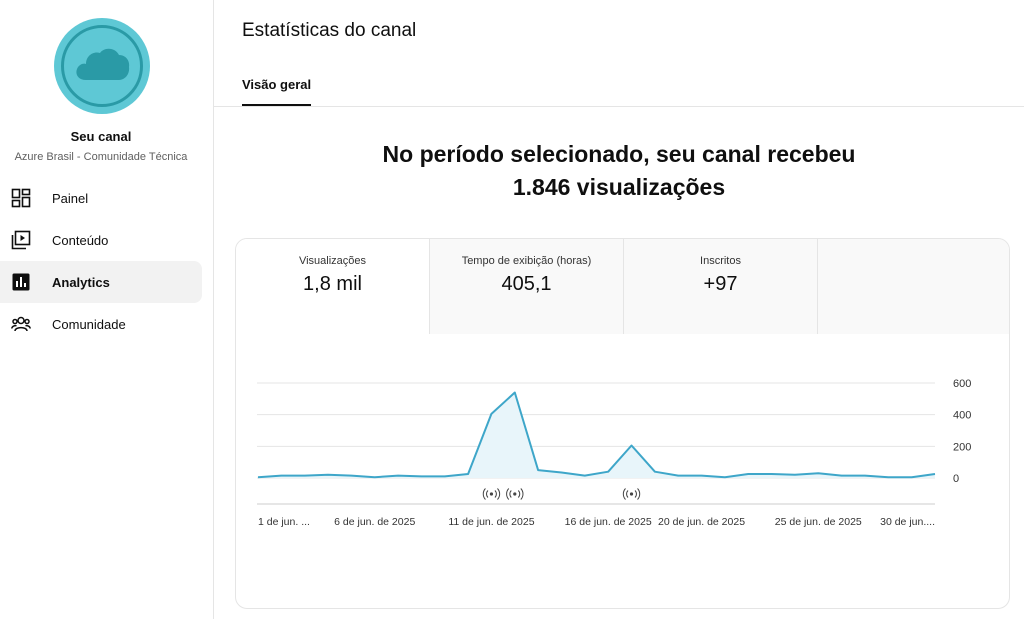  Describe the element at coordinates (720, 261) in the screenshot. I see `metric-label: Inscritos` at that location.